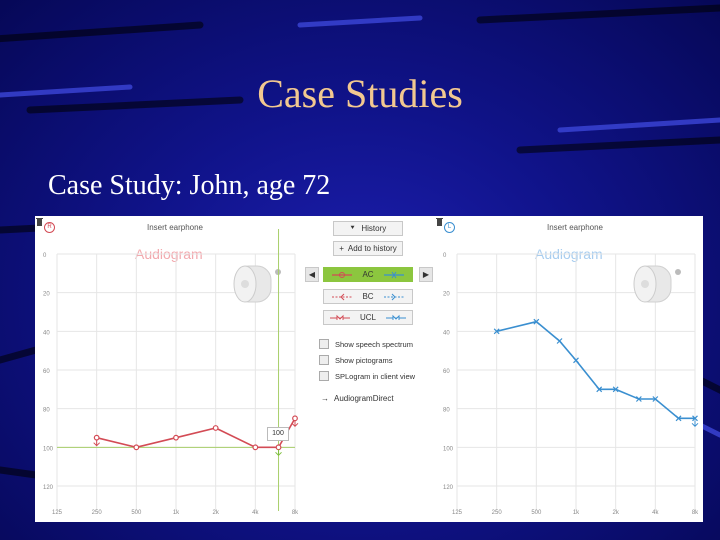 This screenshot has height=540, width=720. What do you see at coordinates (324, 344) in the screenshot?
I see `speech-spectrum-checkbox` at bounding box center [324, 344].